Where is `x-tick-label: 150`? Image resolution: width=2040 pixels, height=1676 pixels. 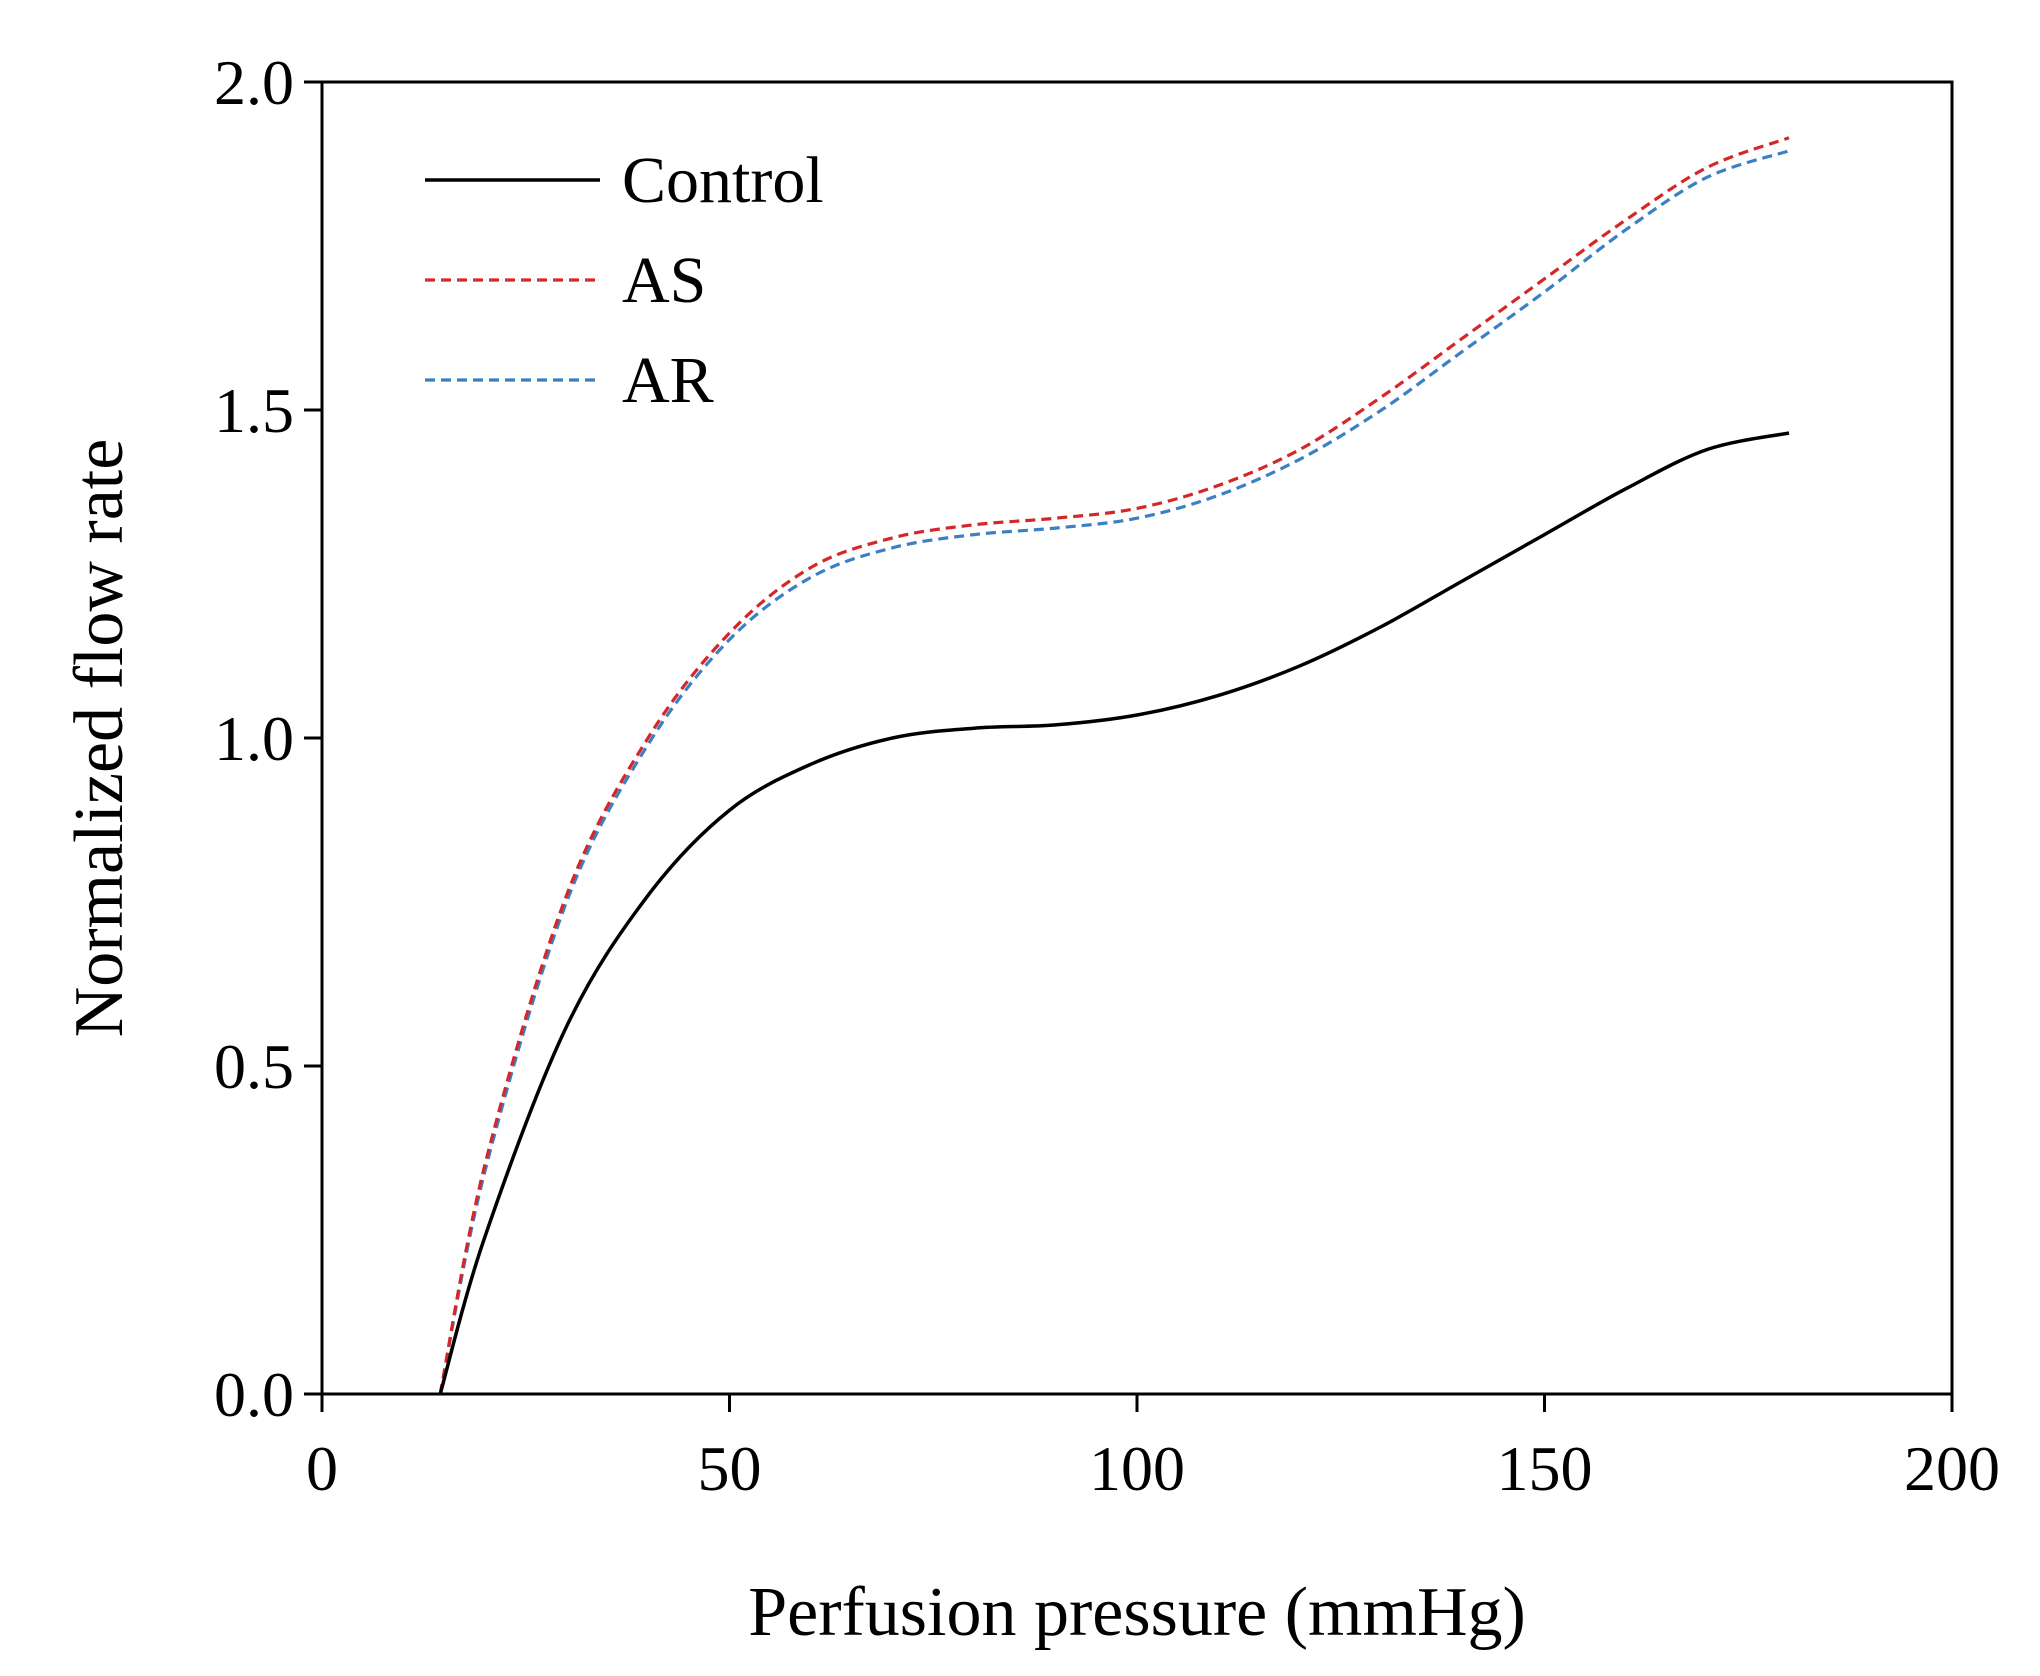 x-tick-label: 150 is located at coordinates (1545, 1468).